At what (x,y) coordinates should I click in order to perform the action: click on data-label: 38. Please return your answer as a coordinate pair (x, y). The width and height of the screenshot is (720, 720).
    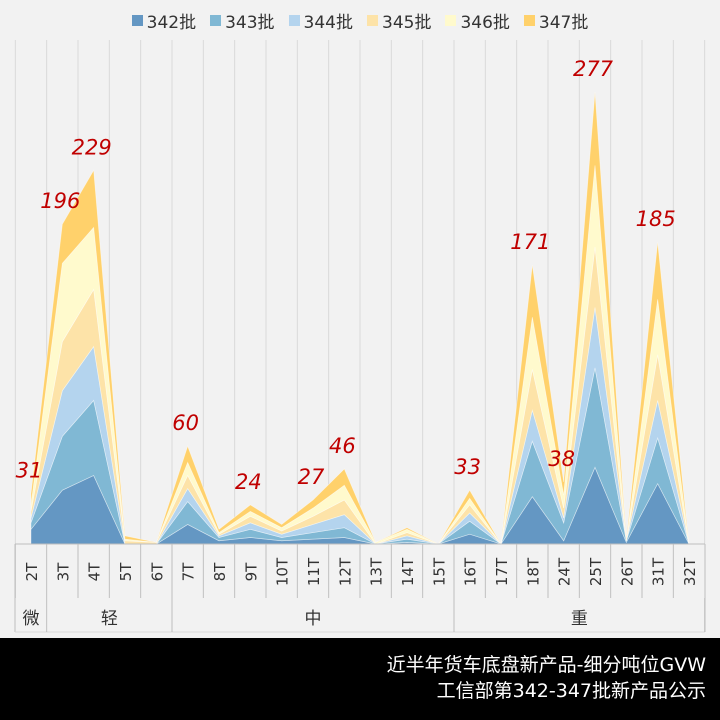
    Looking at the image, I should click on (561, 459).